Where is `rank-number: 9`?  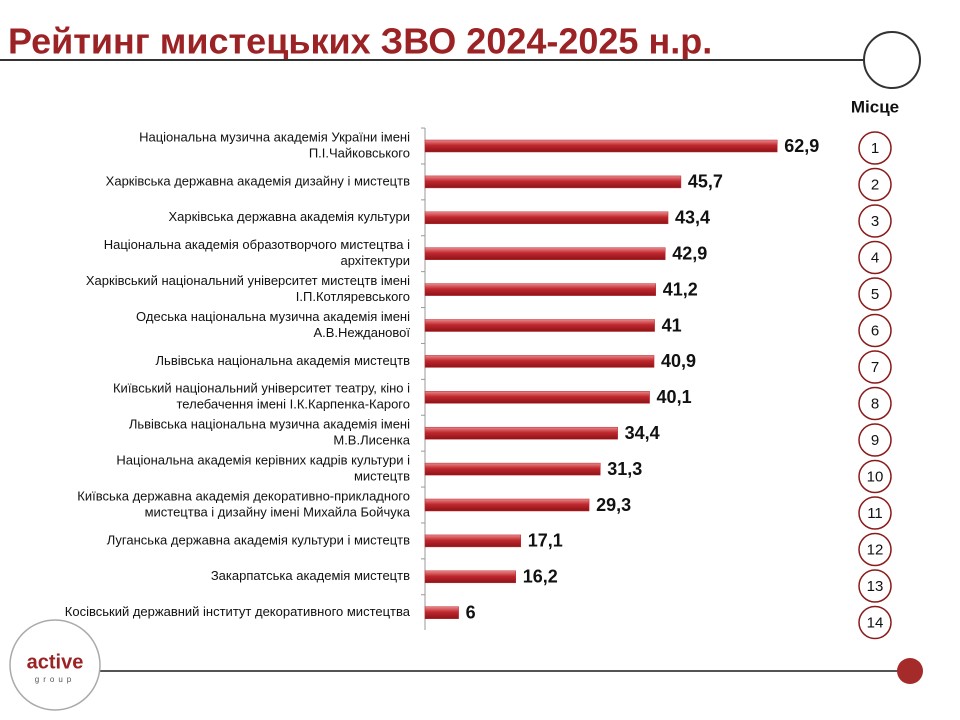 rank-number: 9 is located at coordinates (875, 440).